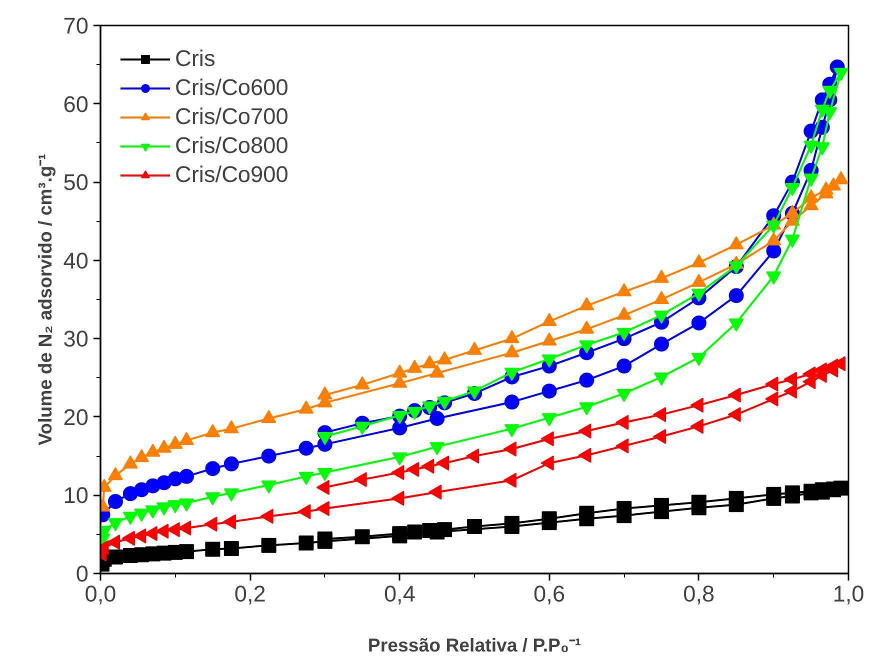 The height and width of the screenshot is (668, 870). I want to click on x-tick-label: 0,8, so click(699, 593).